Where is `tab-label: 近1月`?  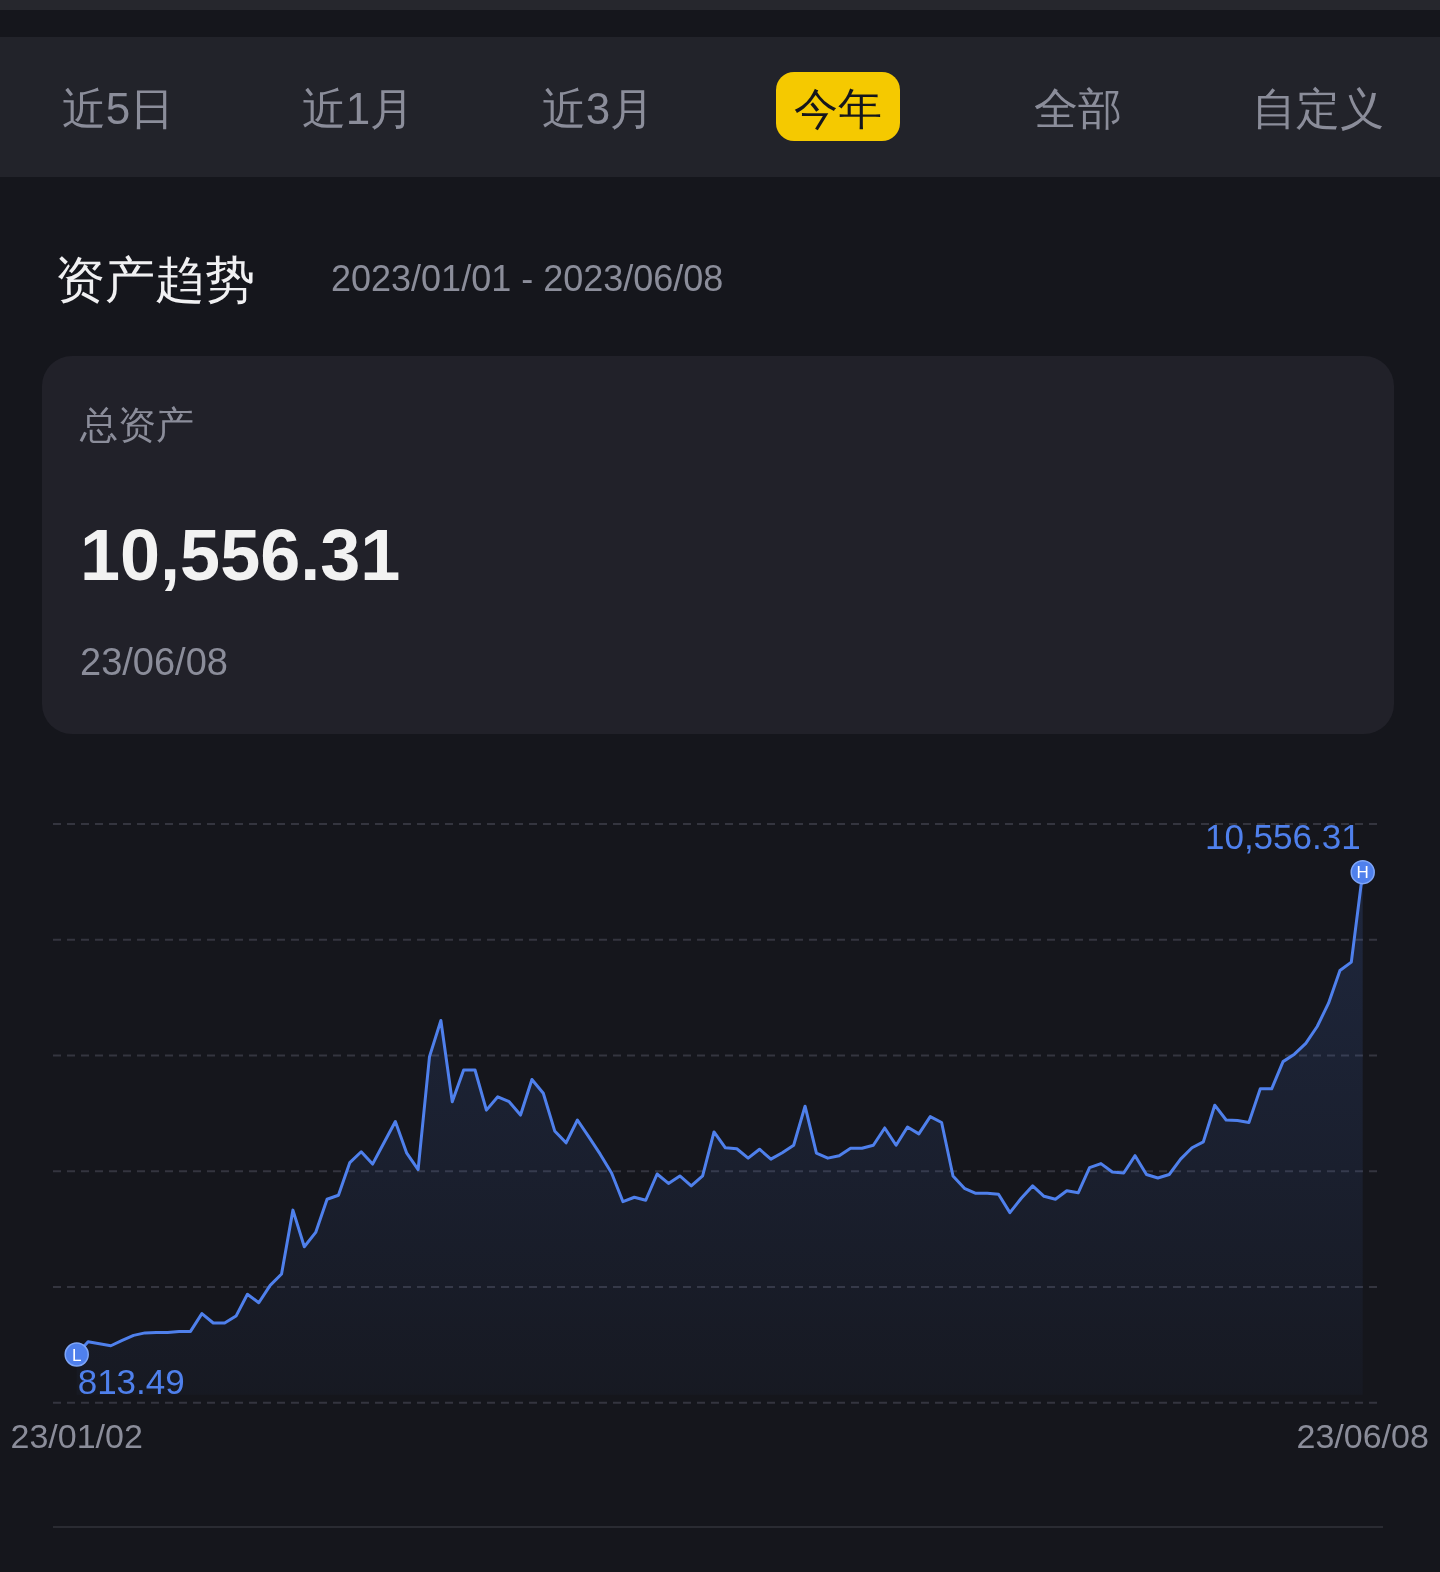
tab-label: 近1月 is located at coordinates (358, 108).